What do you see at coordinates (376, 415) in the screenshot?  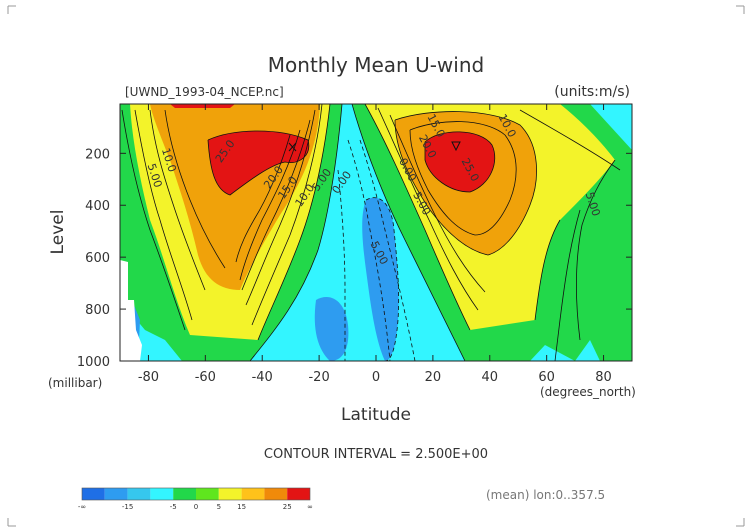 I see `x-axis-title: Latitude` at bounding box center [376, 415].